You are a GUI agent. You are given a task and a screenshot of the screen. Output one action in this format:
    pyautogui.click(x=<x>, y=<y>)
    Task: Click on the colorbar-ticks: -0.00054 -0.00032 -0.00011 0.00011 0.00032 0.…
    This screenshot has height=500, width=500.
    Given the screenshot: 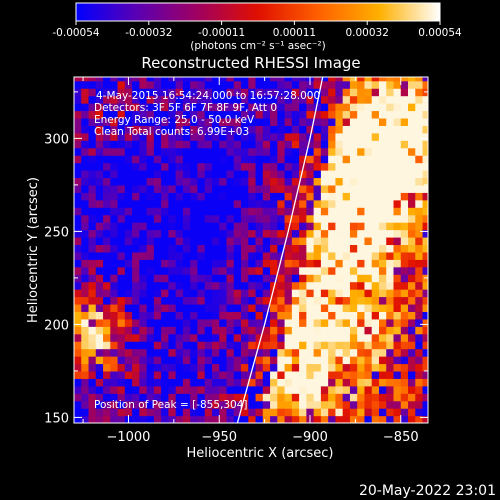 What is the action you would take?
    pyautogui.click(x=257, y=30)
    